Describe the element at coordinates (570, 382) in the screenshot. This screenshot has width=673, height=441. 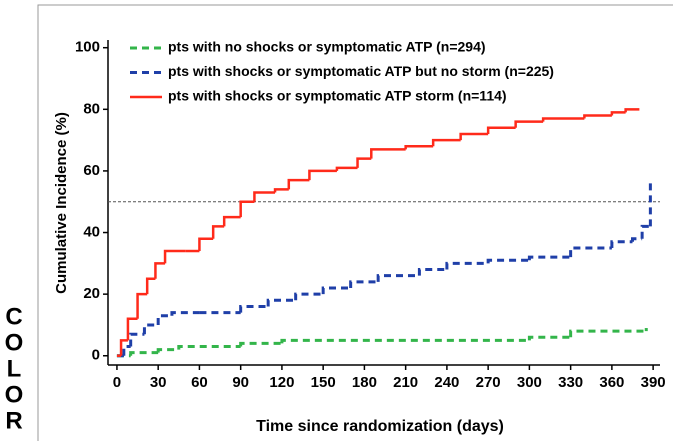
I see `x-tick-label: 330` at that location.